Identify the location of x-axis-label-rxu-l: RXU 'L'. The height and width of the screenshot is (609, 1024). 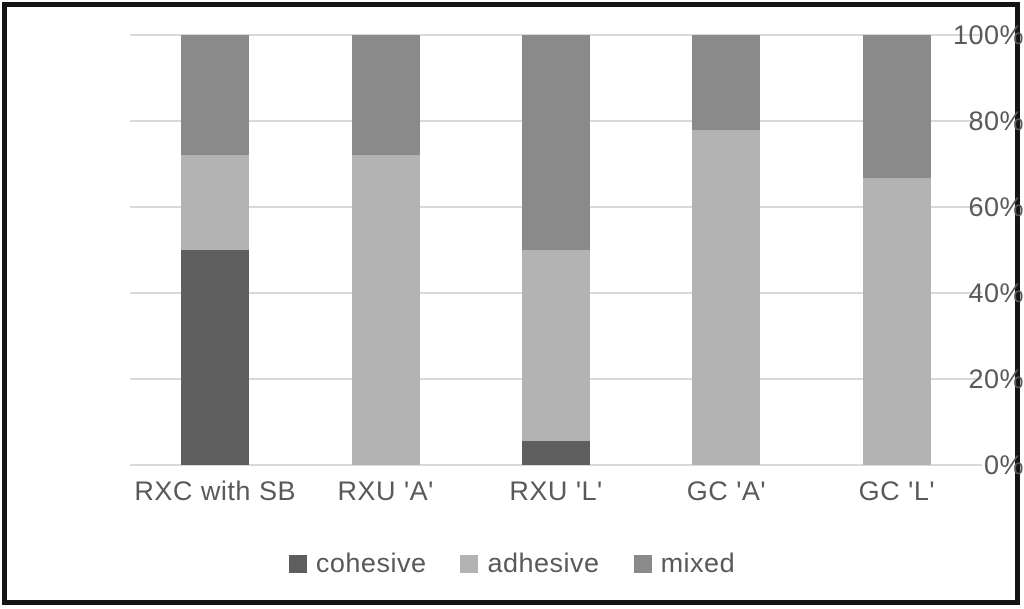
(556, 491).